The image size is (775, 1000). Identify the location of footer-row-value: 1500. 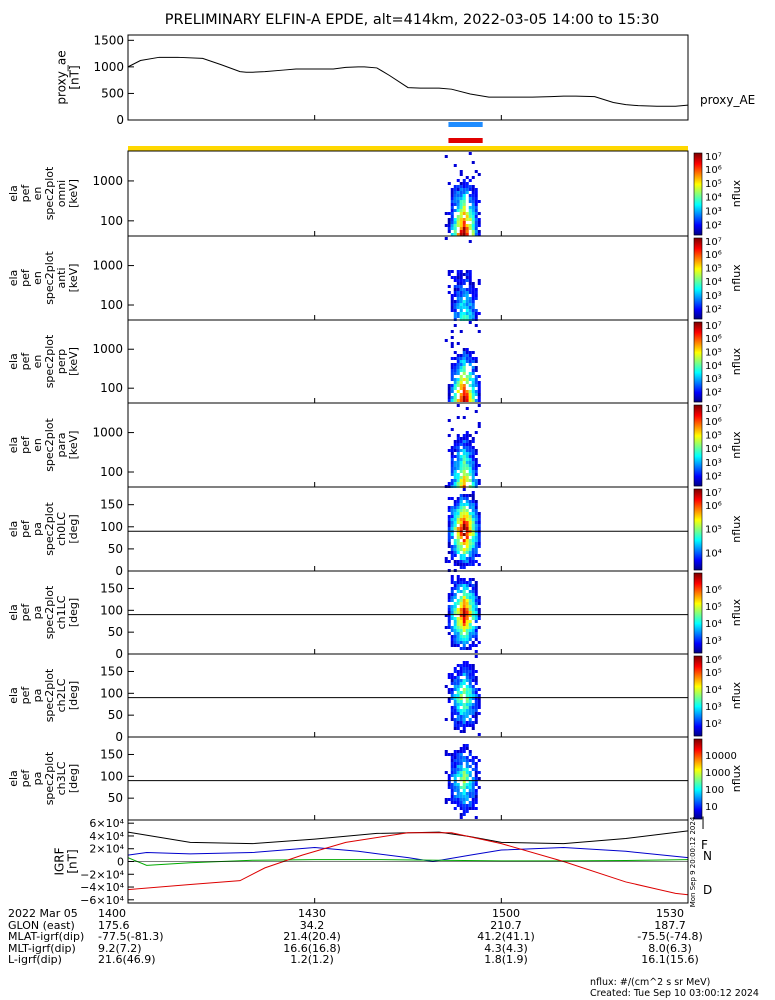
(506, 913).